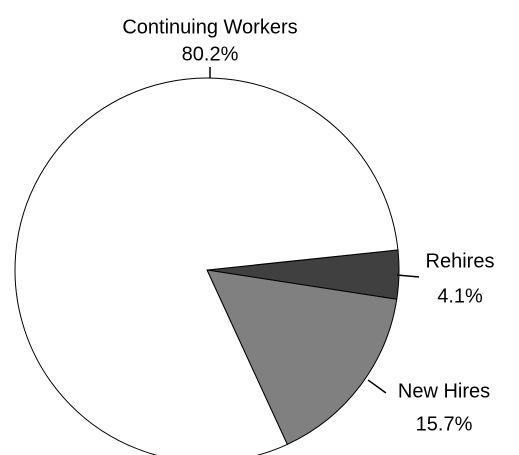 Image resolution: width=519 pixels, height=455 pixels. I want to click on slice-value: 15.7%, so click(444, 424).